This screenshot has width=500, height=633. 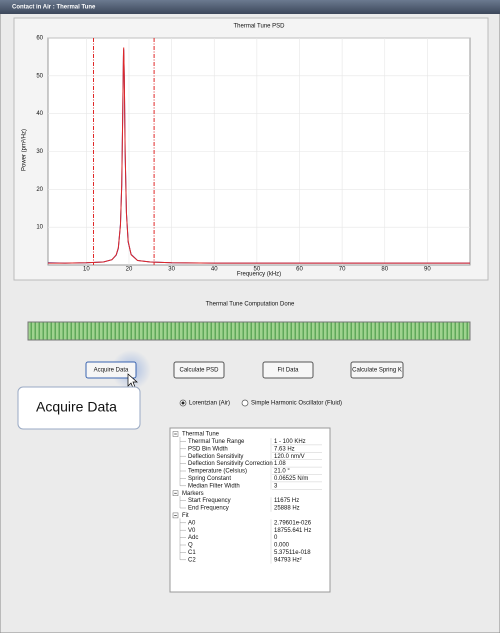 What do you see at coordinates (192, 560) in the screenshot?
I see `property-name: C2` at bounding box center [192, 560].